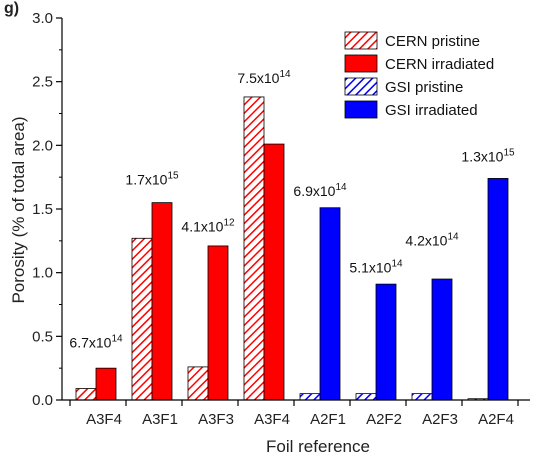 The image size is (542, 457). What do you see at coordinates (216, 419) in the screenshot?
I see `x-tick-label: A3F3` at bounding box center [216, 419].